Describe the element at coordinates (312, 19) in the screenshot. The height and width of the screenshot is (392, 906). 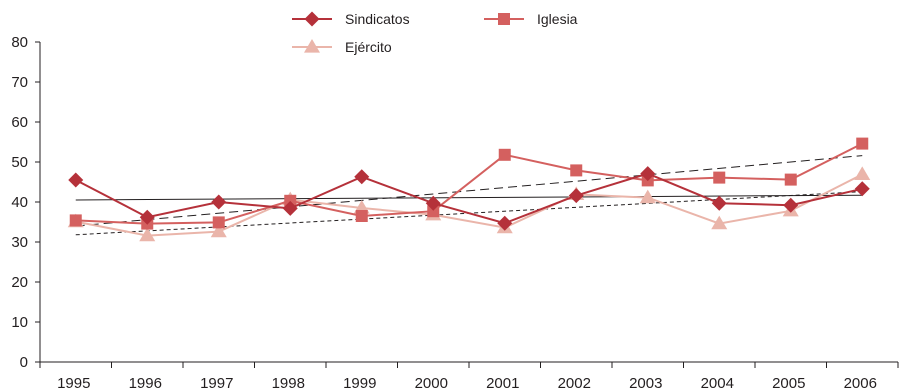
I see `legend-marker-sindicatos` at that location.